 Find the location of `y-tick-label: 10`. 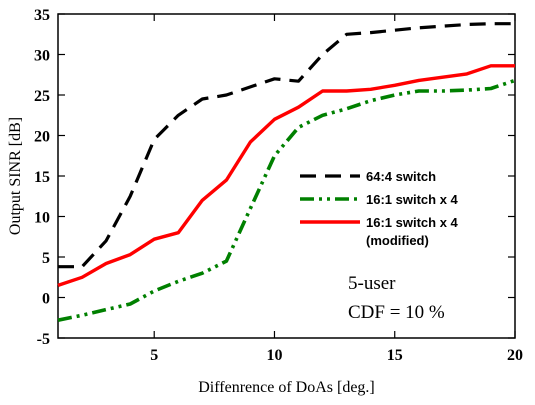

y-tick-label: 10 is located at coordinates (42, 218).